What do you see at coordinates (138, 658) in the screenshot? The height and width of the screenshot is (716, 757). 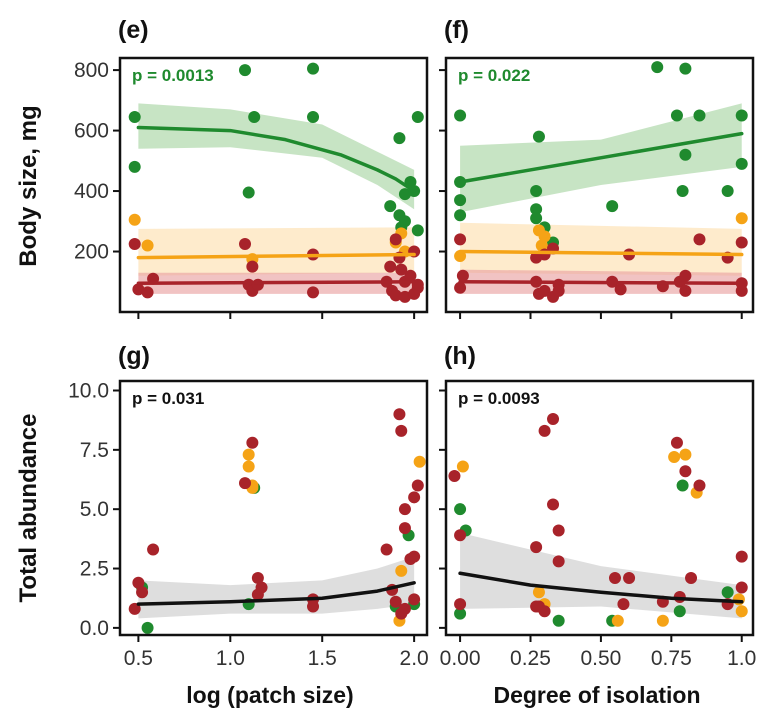 I see `x-tick-label: 0.5` at bounding box center [138, 658].